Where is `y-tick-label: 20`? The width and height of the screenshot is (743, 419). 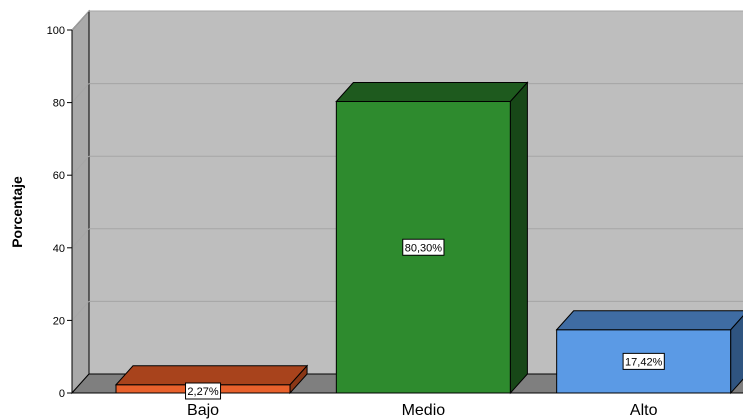
y-tick-label: 20 is located at coordinates (59, 321).